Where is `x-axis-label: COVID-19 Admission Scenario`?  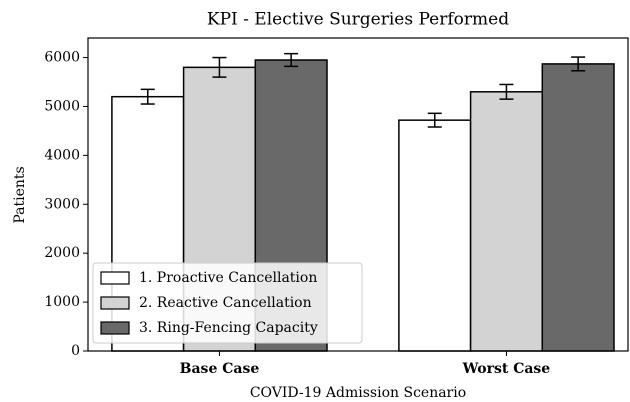
x-axis-label: COVID-19 Admission Scenario is located at coordinates (358, 393).